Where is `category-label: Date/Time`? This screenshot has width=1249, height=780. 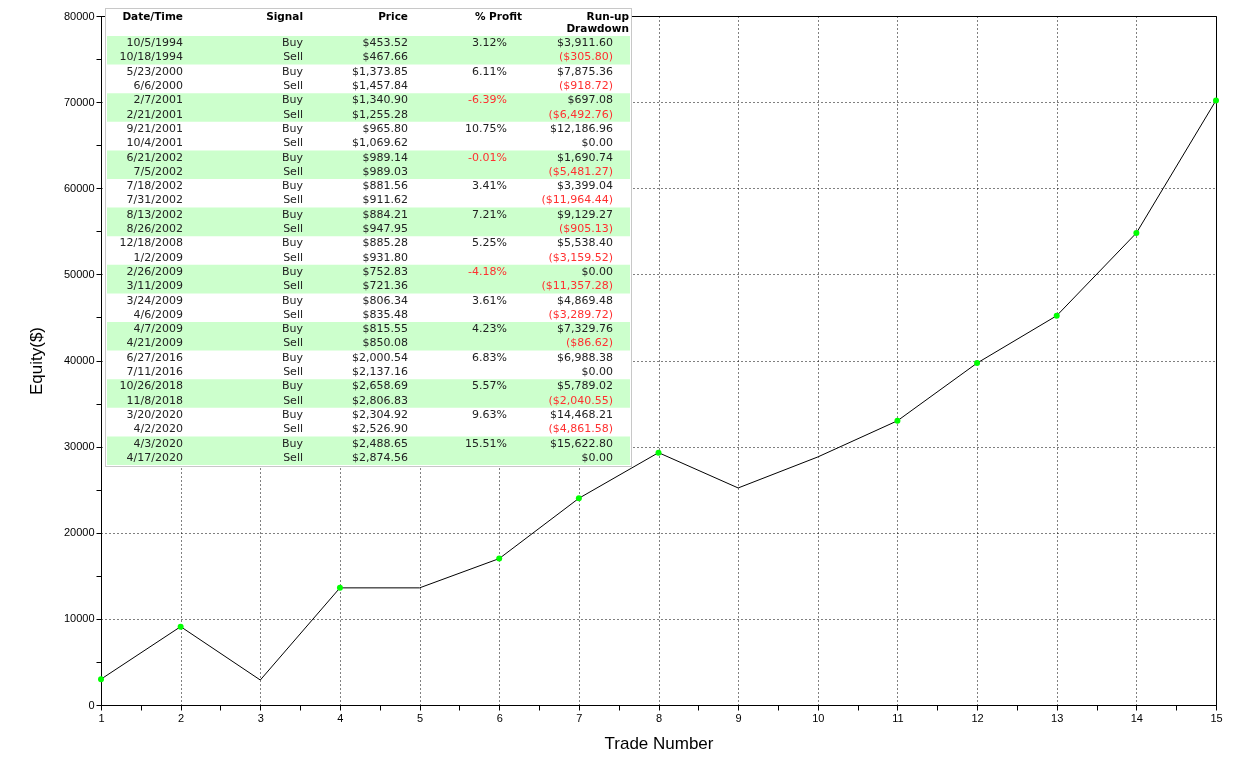
category-label: Date/Time is located at coordinates (152, 16).